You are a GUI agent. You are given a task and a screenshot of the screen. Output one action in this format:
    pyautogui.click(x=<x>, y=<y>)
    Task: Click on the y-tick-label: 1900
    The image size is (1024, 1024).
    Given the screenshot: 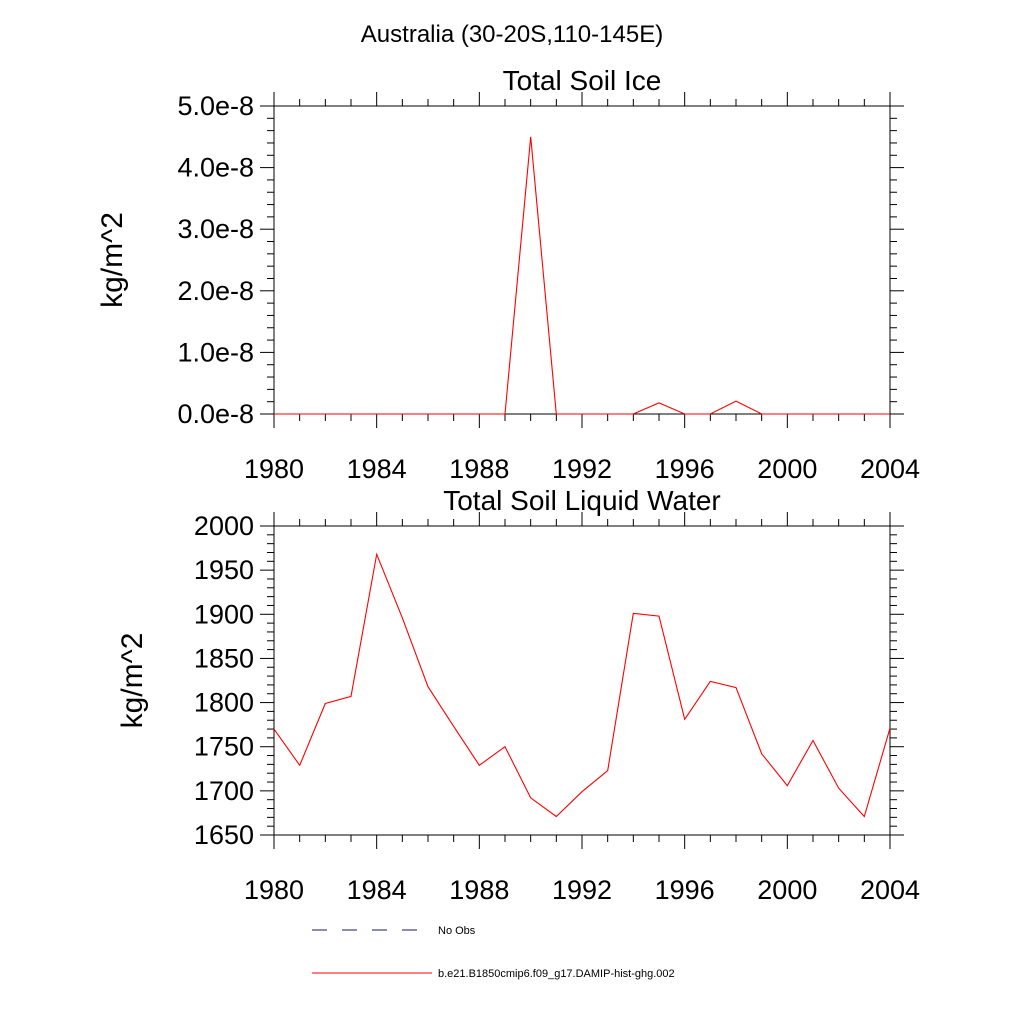 What is the action you would take?
    pyautogui.click(x=224, y=614)
    